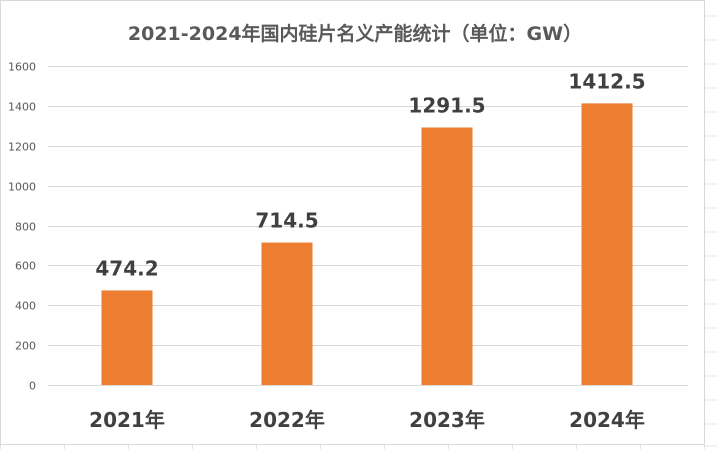  I want to click on x-tick-label: 2021年, so click(127, 420).